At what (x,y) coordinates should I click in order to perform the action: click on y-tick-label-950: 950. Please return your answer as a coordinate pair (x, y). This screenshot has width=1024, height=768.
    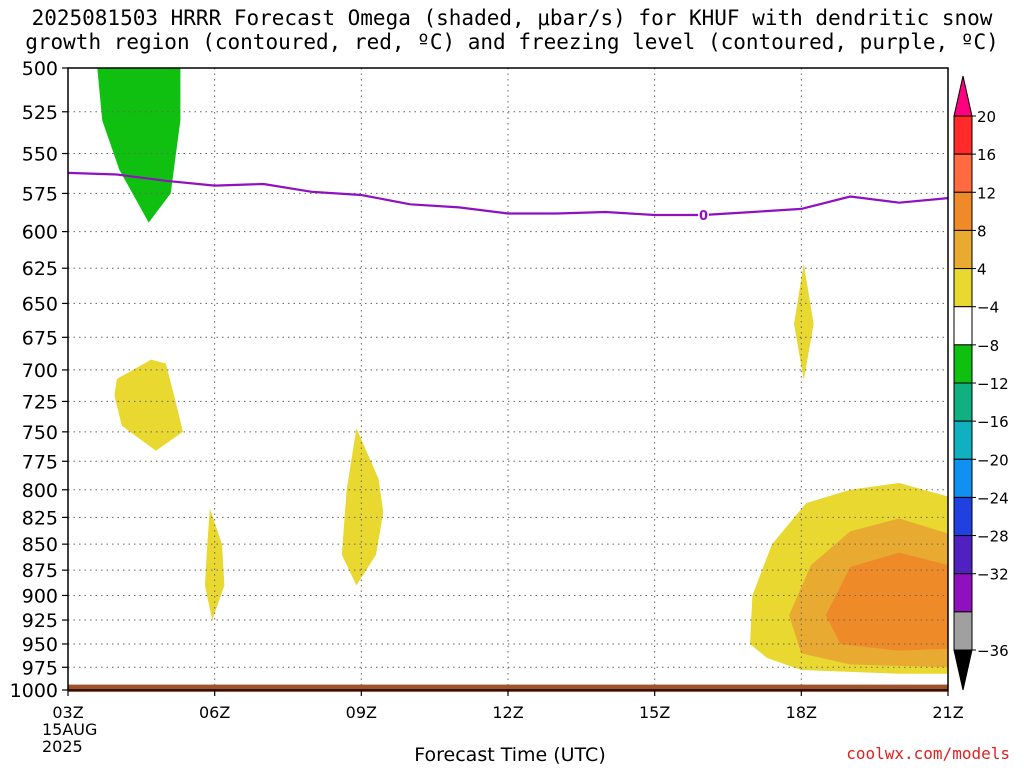
    Looking at the image, I should click on (40, 645).